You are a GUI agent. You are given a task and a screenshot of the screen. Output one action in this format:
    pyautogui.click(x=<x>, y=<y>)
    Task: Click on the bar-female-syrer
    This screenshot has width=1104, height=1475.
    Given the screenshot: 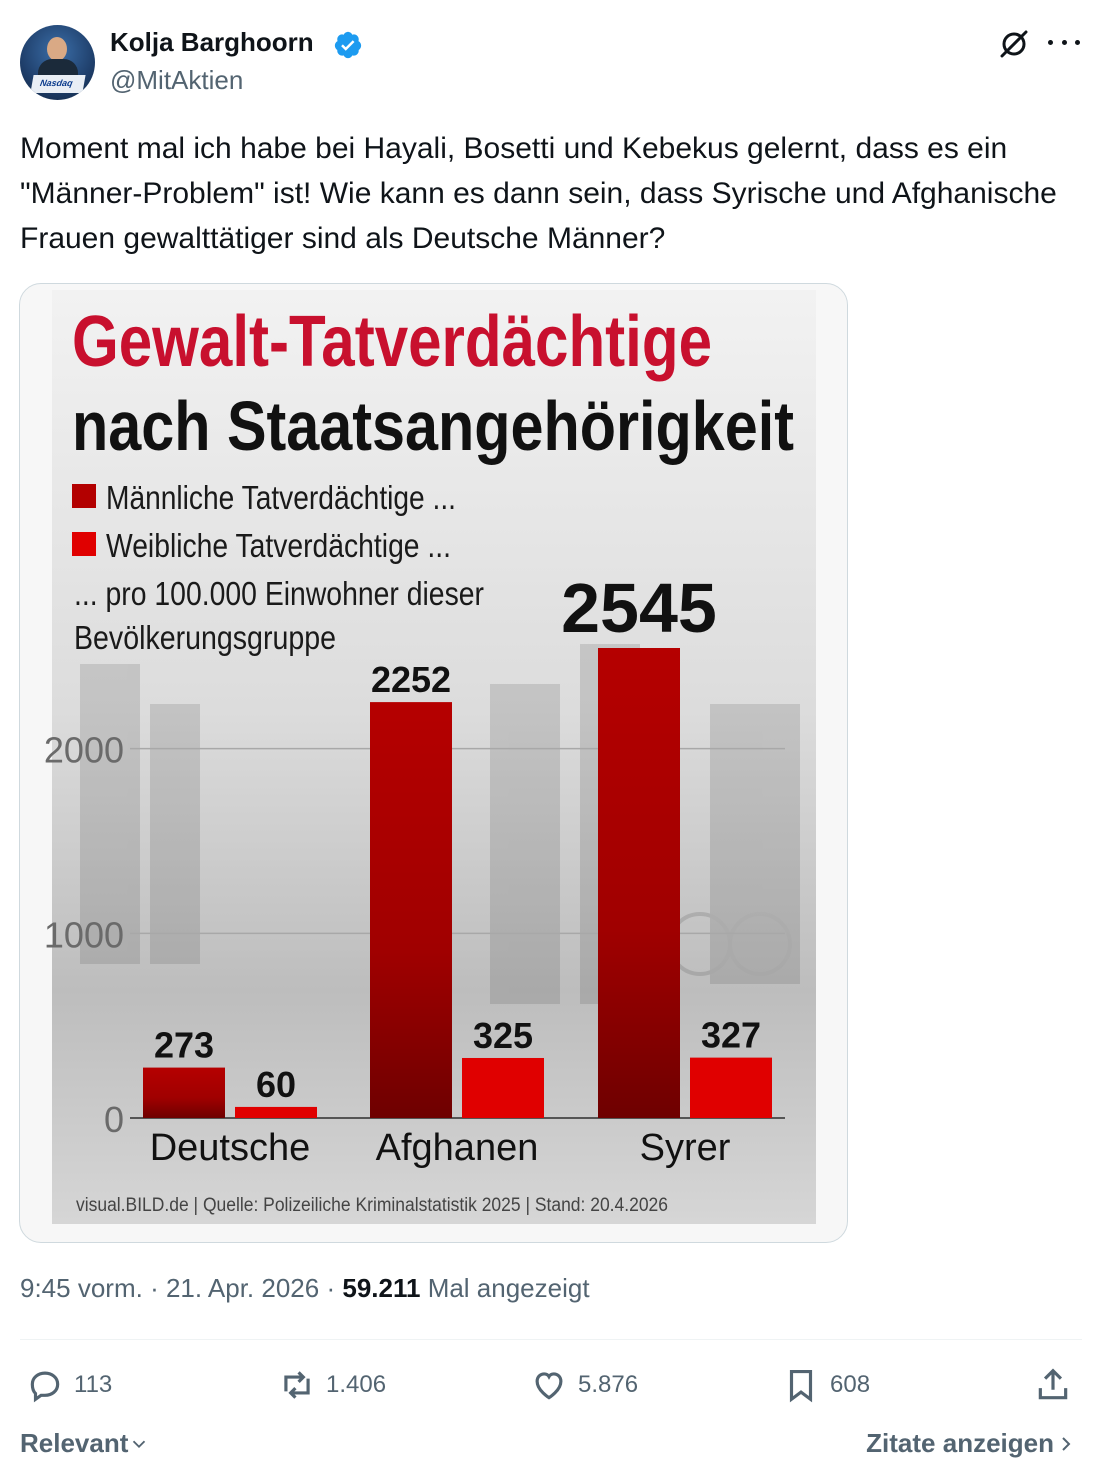 What is the action you would take?
    pyautogui.click(x=731, y=1087)
    